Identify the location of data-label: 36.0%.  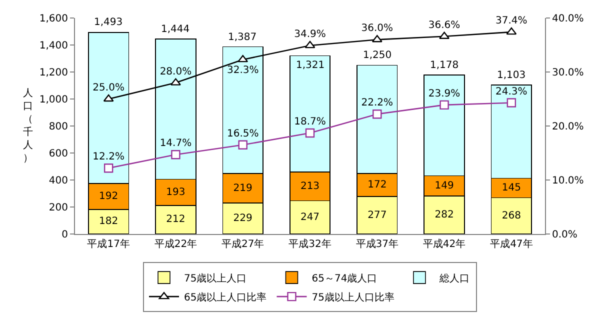
(377, 28).